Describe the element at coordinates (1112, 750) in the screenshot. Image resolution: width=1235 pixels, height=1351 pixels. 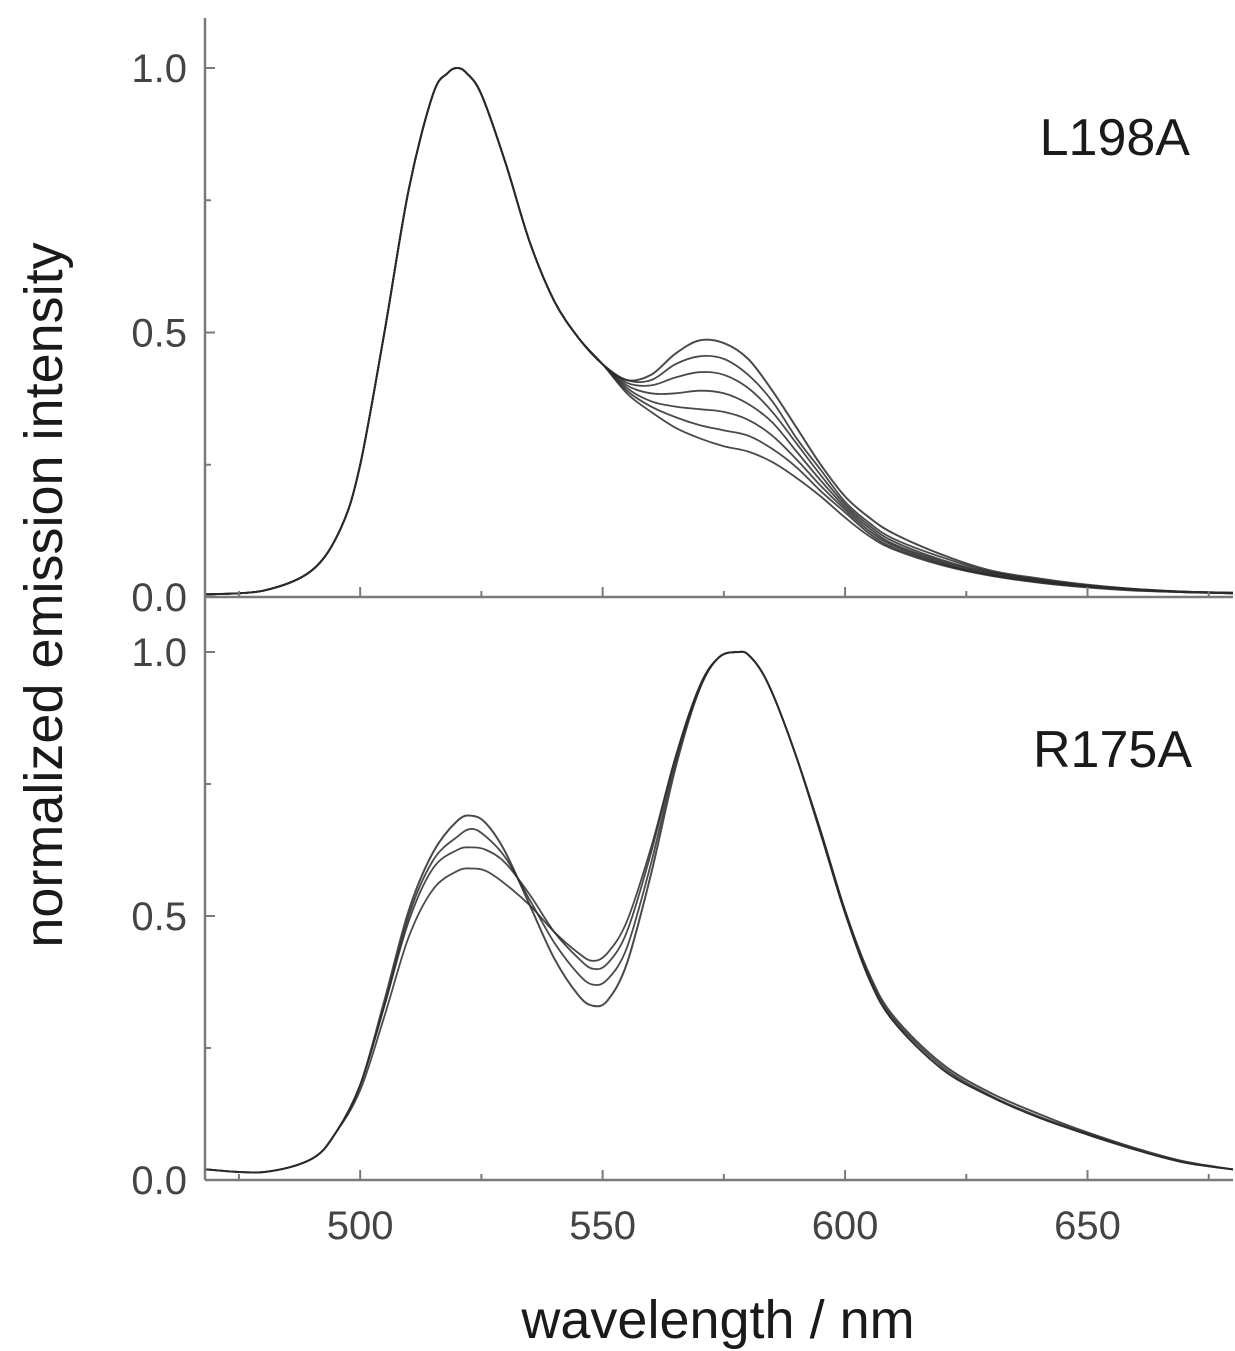
I see `bottom-panel-label: R175A` at that location.